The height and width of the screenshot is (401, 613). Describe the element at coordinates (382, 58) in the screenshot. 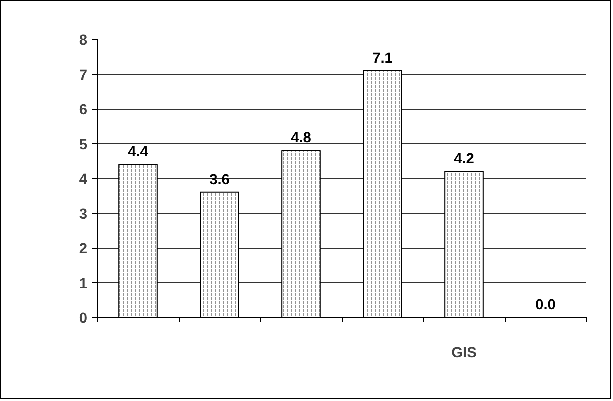

I see `data-label: 7.1` at that location.